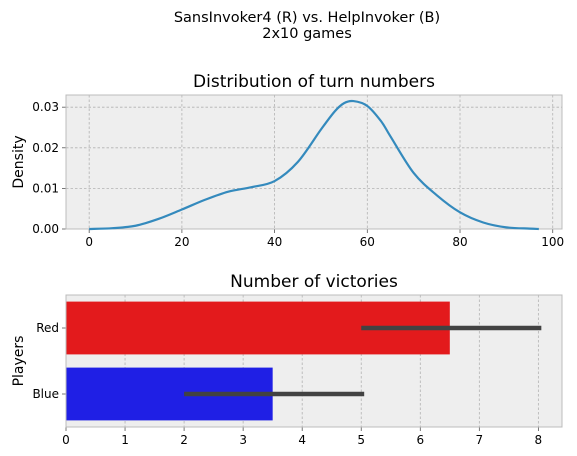 The width and height of the screenshot is (577, 456). Describe the element at coordinates (480, 440) in the screenshot. I see `victories-x-tick-label: 7` at that location.